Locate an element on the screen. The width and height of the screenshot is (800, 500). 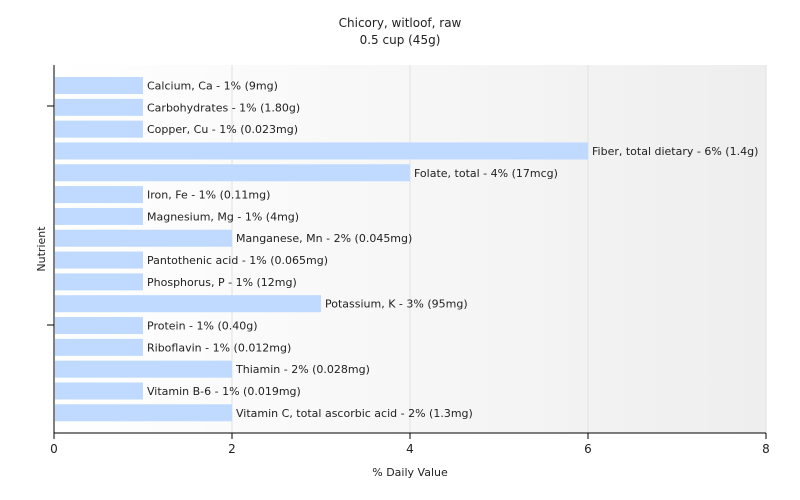
x-axis-ticks: 0 2 4 6 8 is located at coordinates (410, 444).